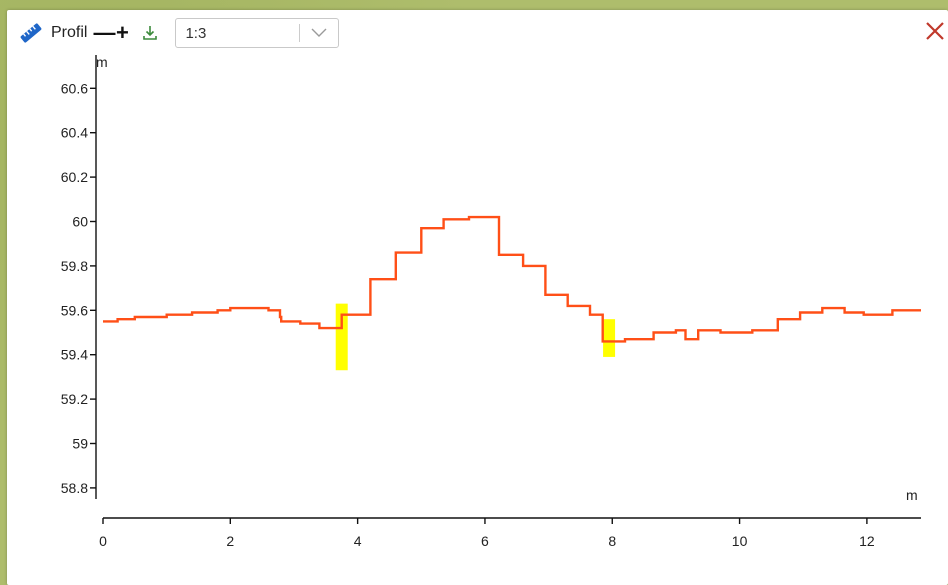 The height and width of the screenshot is (585, 948). Describe the element at coordinates (358, 541) in the screenshot. I see `x-tick-label: 4` at that location.